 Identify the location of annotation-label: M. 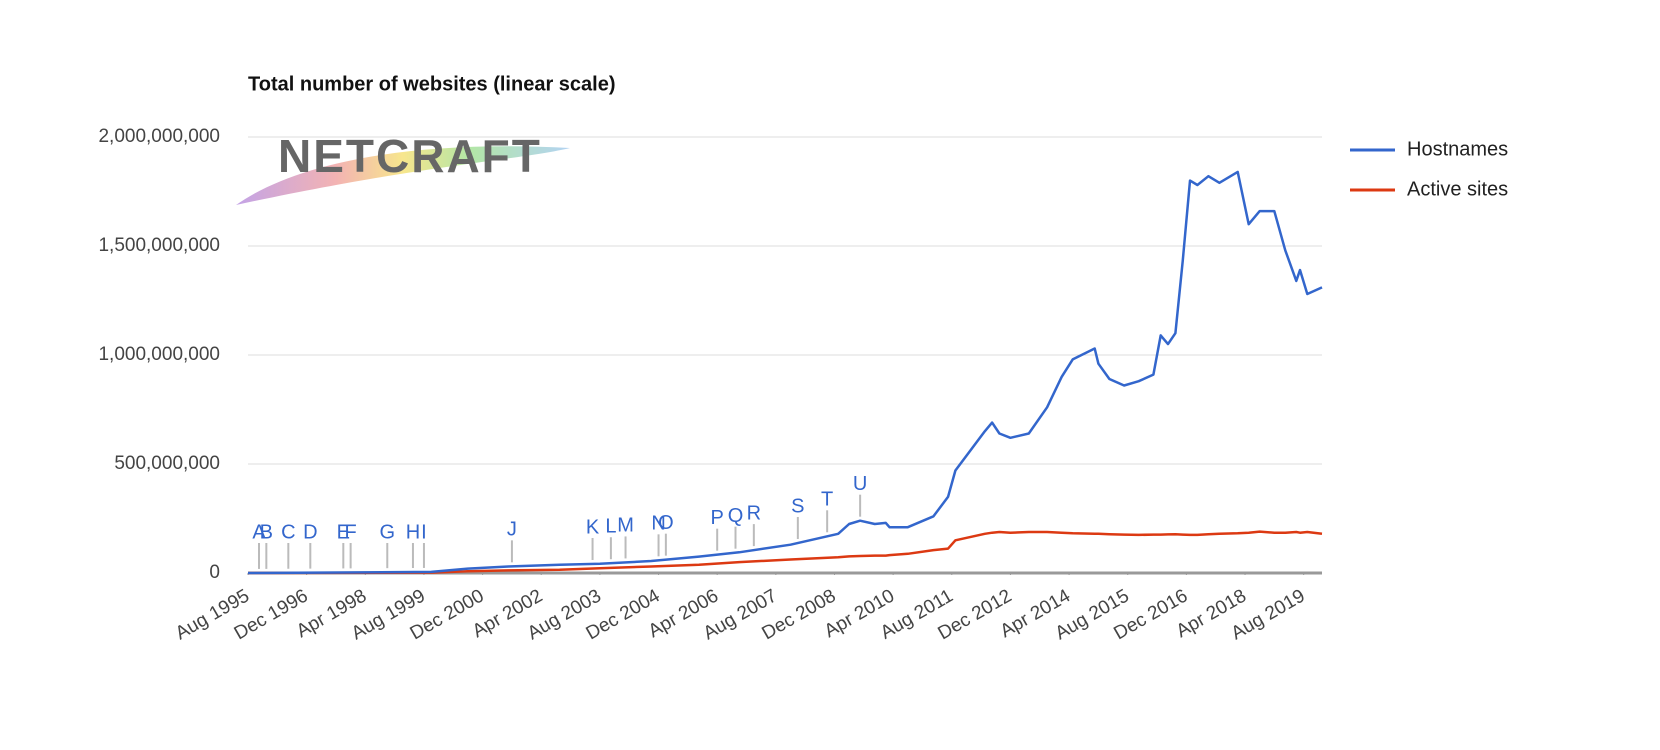
(625, 526).